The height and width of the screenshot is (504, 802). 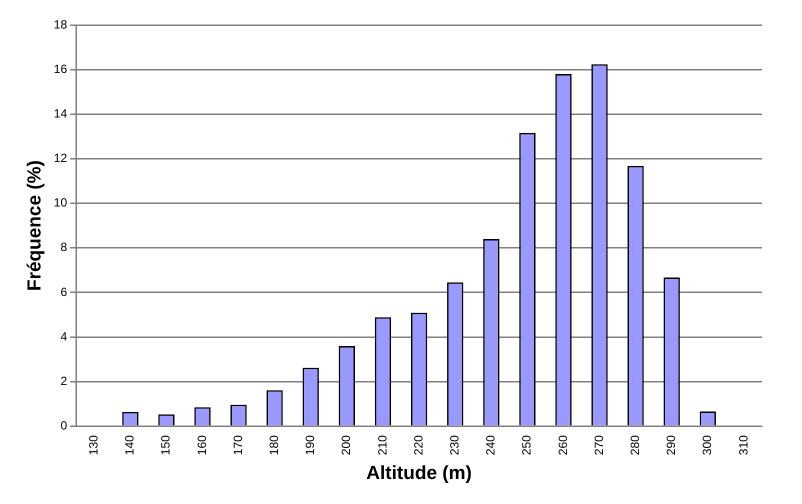 I want to click on y-tick-label: 16, so click(x=61, y=69).